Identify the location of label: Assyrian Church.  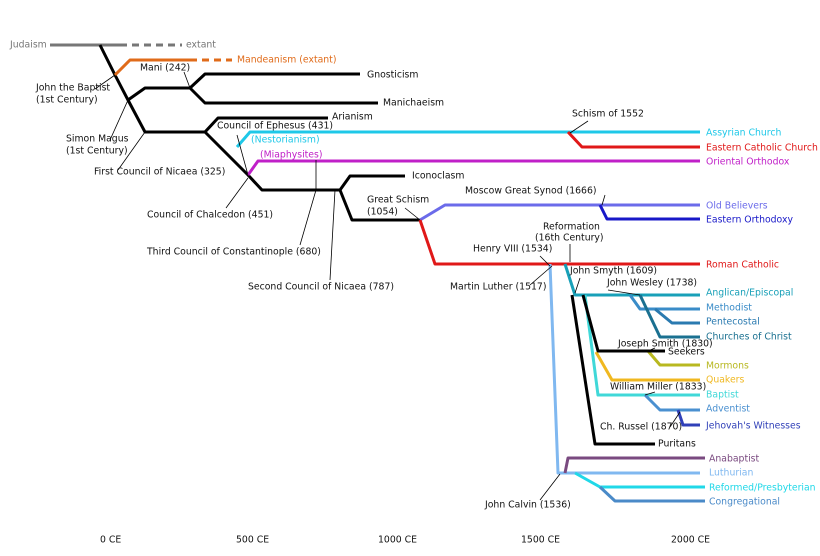
(744, 133).